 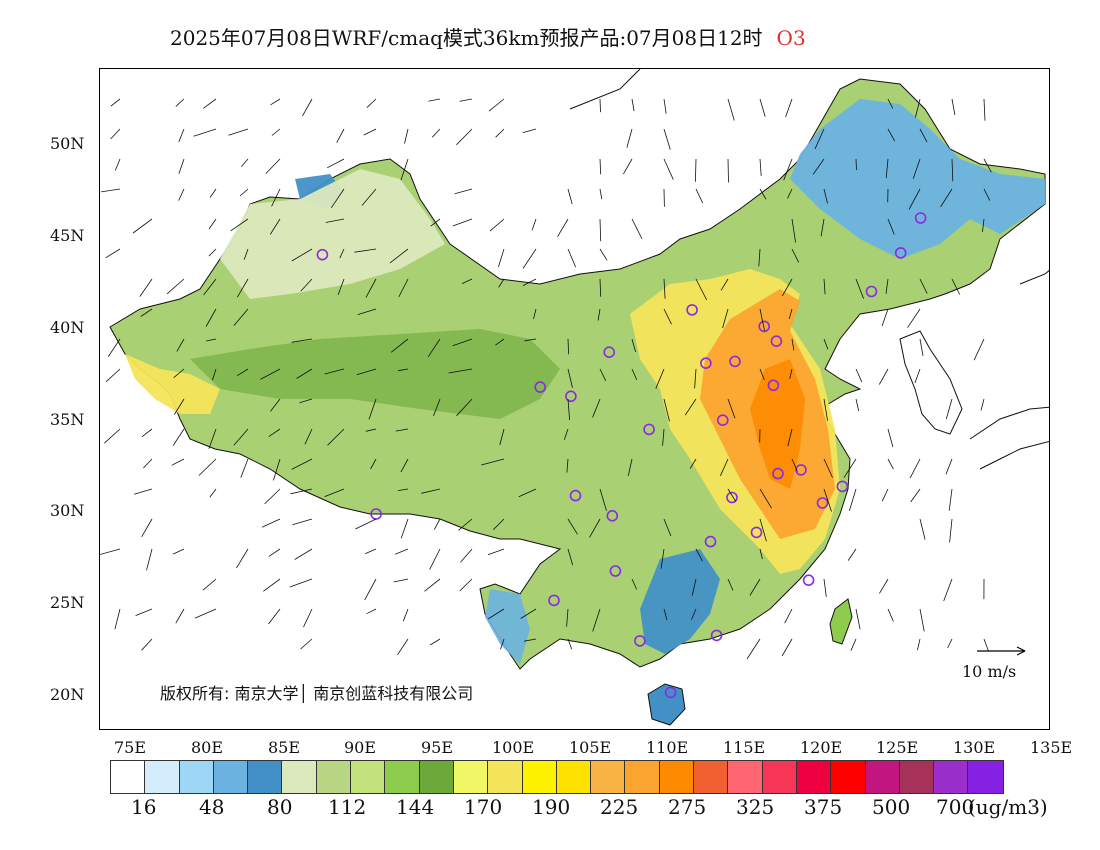 What do you see at coordinates (437, 747) in the screenshot?
I see `lon-label-95e: 95E` at bounding box center [437, 747].